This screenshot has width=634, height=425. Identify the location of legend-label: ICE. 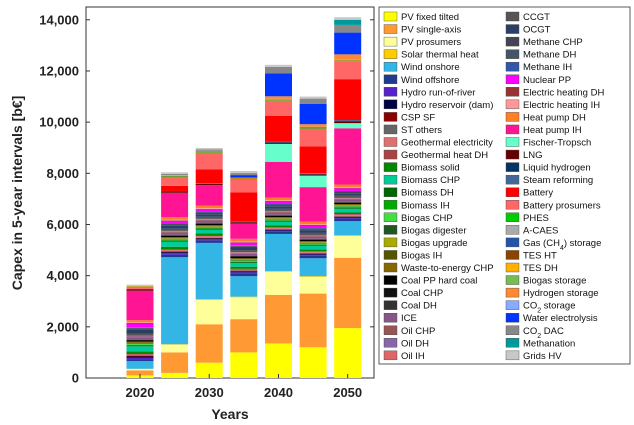
(409, 318).